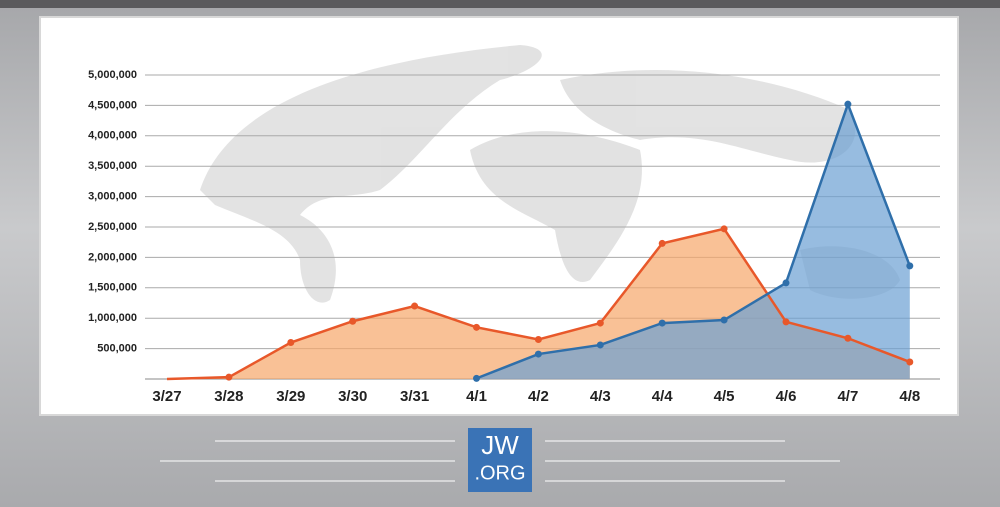  What do you see at coordinates (112, 227) in the screenshot?
I see `y-tick-label: 2,500,000` at bounding box center [112, 227].